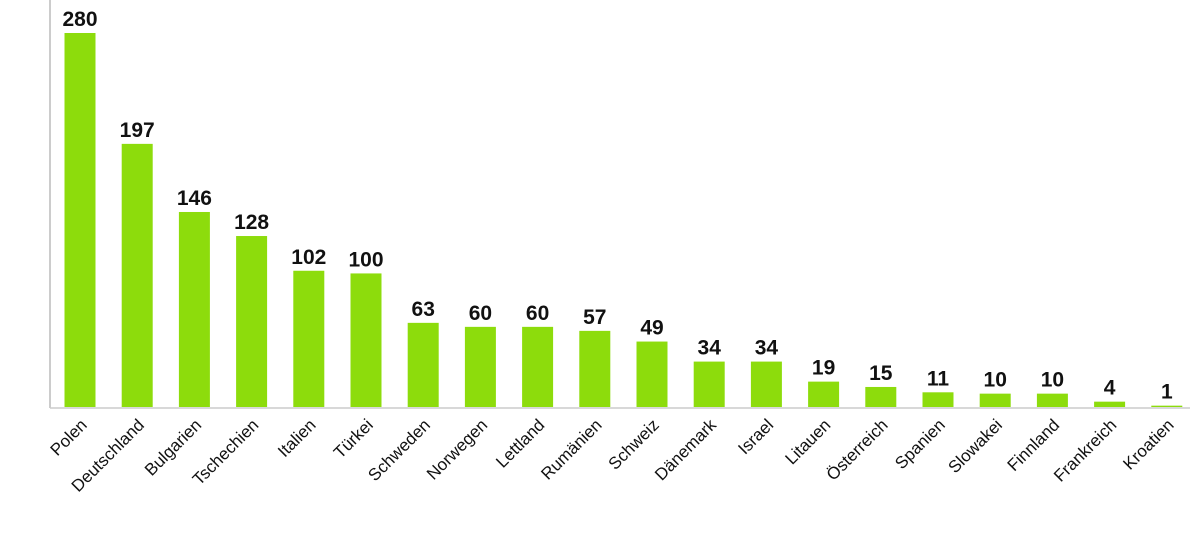  What do you see at coordinates (399, 450) in the screenshot?
I see `x-tick-label: Schweden` at bounding box center [399, 450].